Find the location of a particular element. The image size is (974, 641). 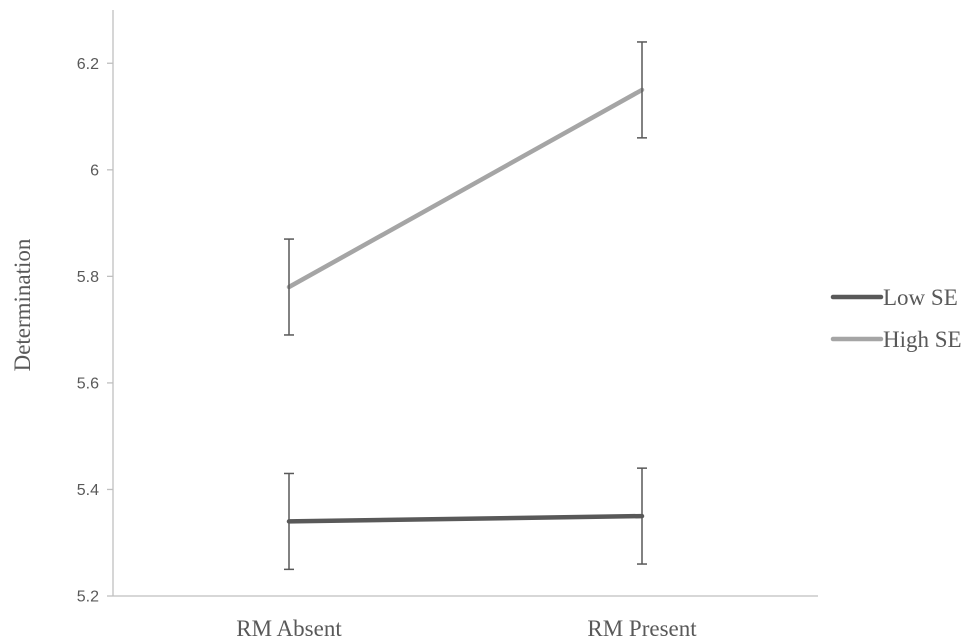

x-category-label: RM Absent is located at coordinates (289, 628).